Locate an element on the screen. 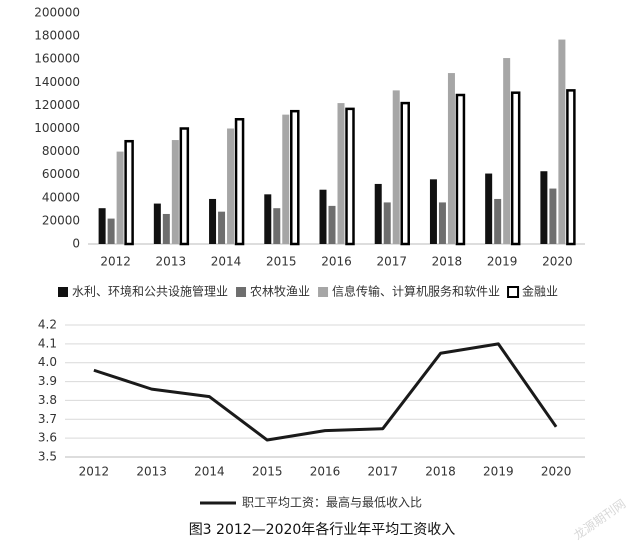 The width and height of the screenshot is (644, 547). y-tick-label: 40000 is located at coordinates (61, 197).